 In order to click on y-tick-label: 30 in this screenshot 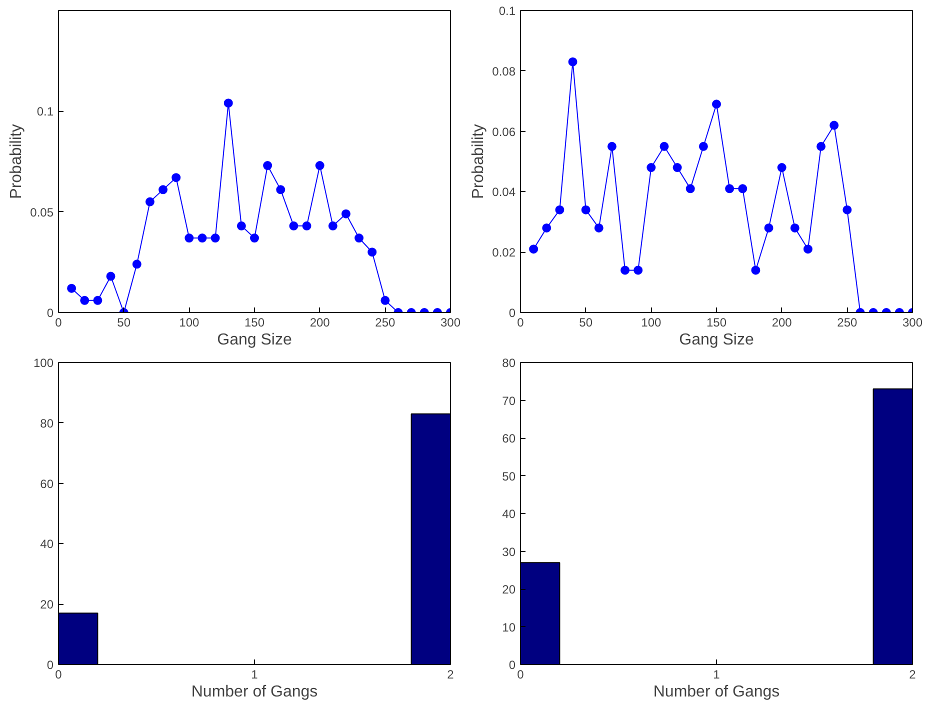, I will do `click(509, 551)`.